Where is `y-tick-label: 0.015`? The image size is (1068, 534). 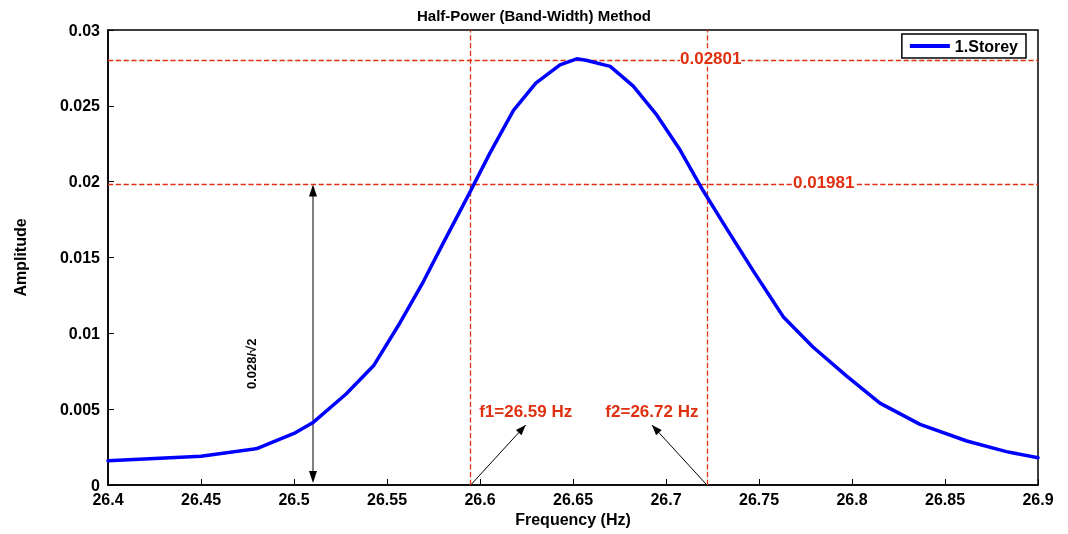
y-tick-label: 0.015 is located at coordinates (80, 257).